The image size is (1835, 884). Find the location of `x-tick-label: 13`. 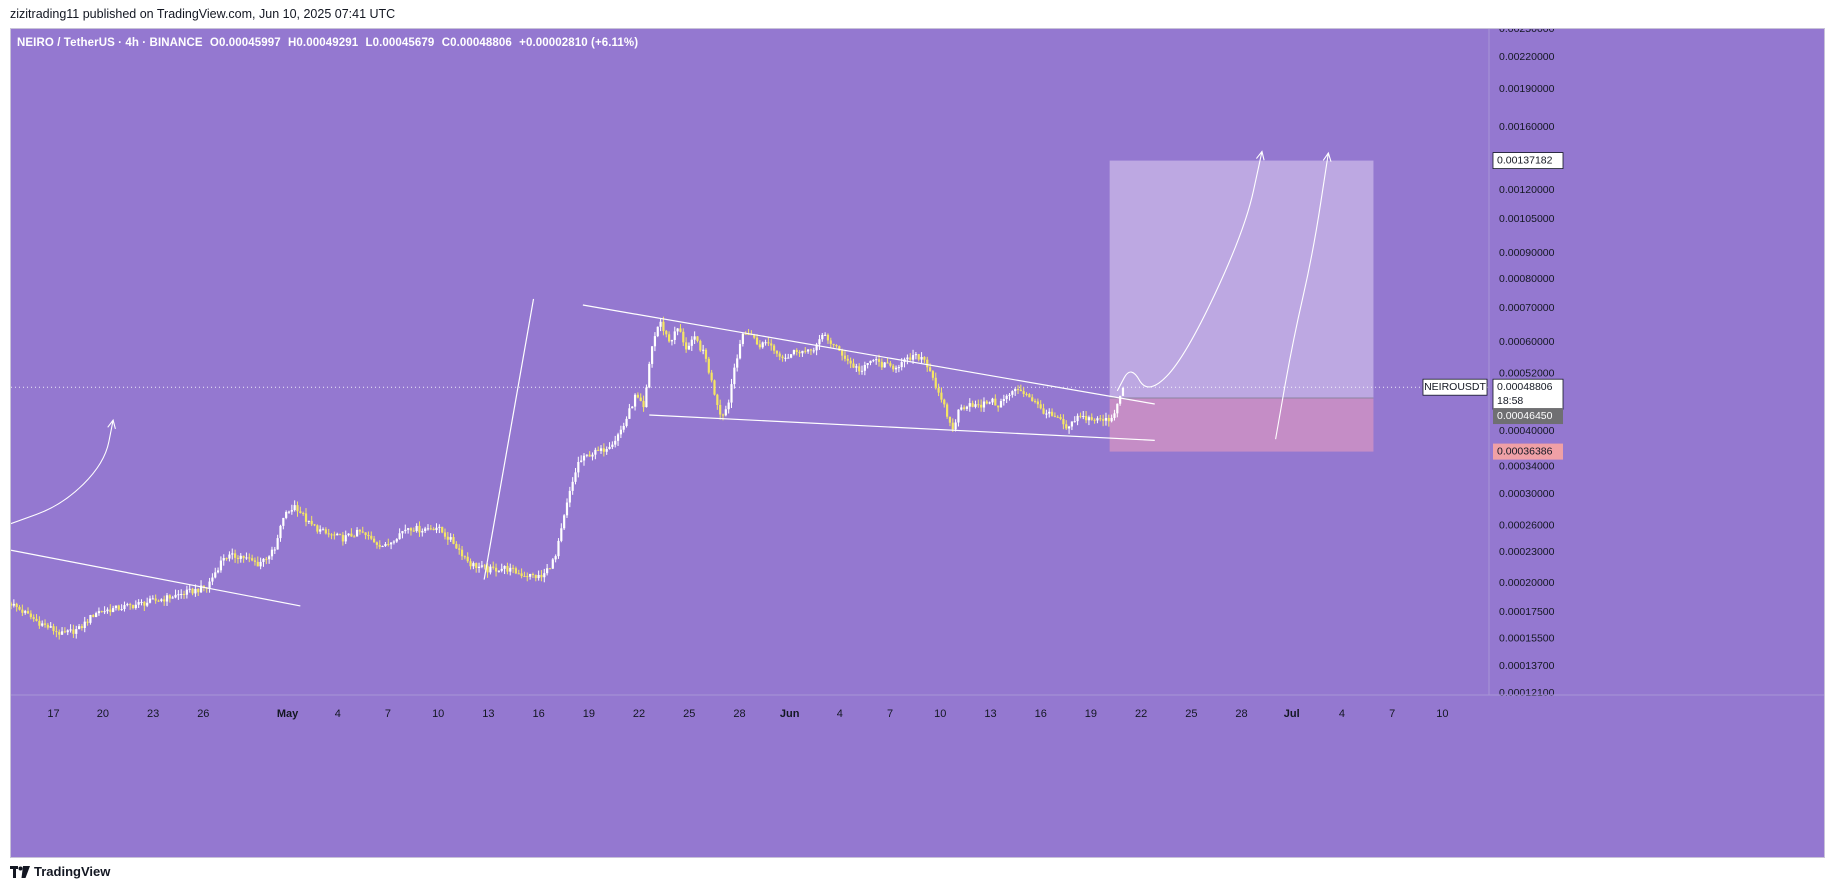

x-tick-label: 13 is located at coordinates (488, 714).